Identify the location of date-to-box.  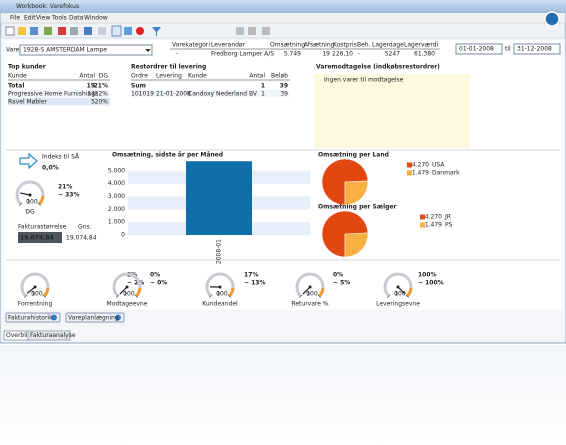
(537, 49).